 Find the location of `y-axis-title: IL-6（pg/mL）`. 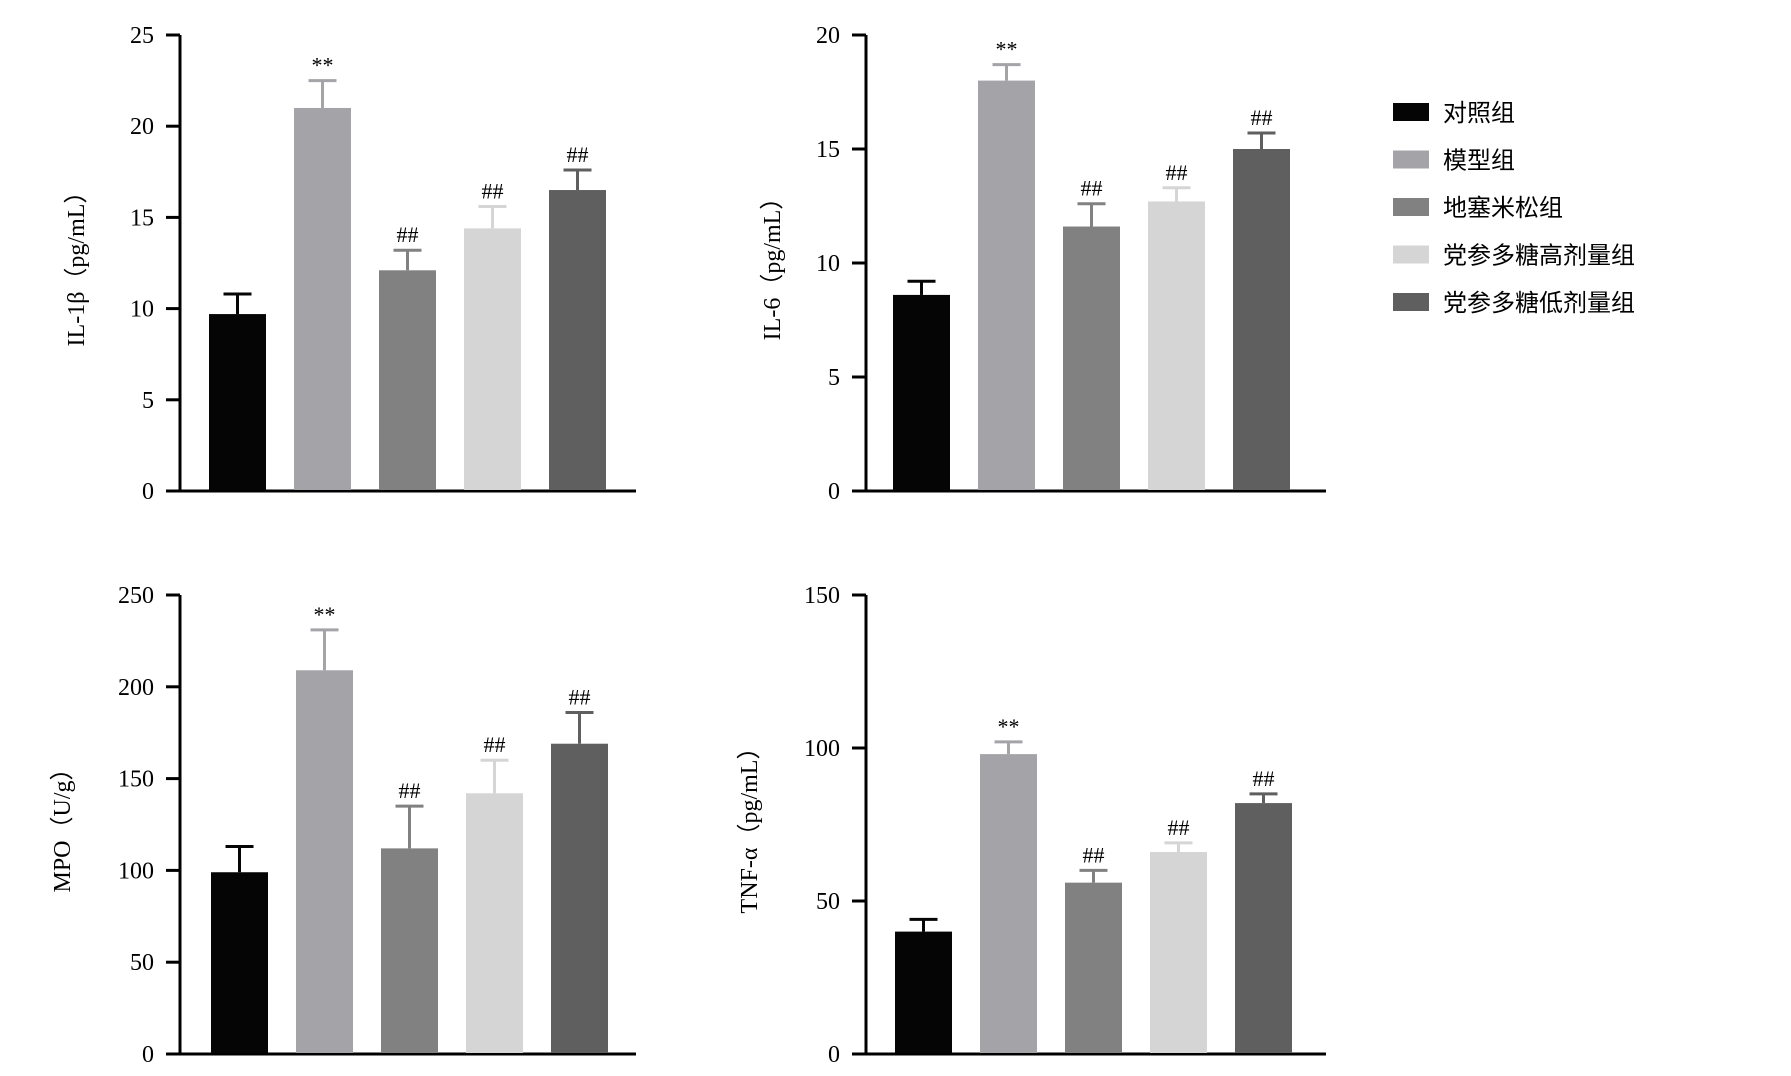

y-axis-title: IL-6（pg/mL） is located at coordinates (773, 263).